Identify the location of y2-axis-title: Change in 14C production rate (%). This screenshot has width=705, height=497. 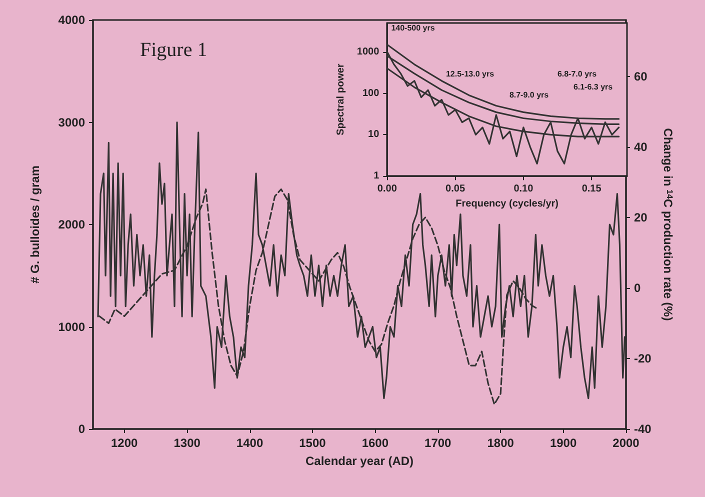
(668, 224).